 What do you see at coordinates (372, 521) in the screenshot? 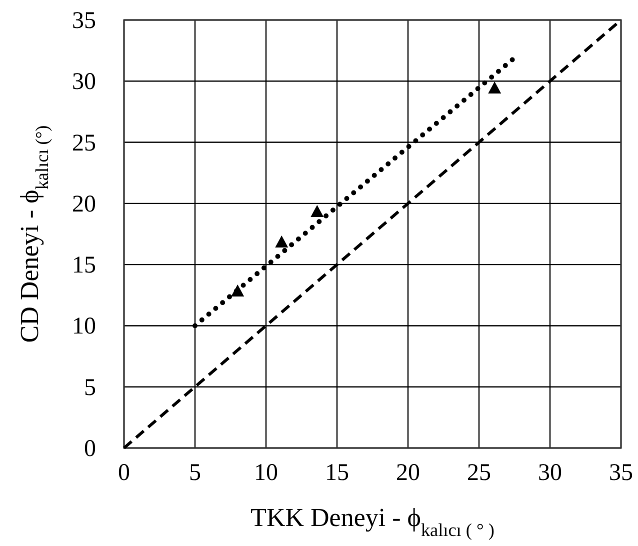
I see `x-axis-title: TKK Deneyi - ϕ$_{kalıcı ( ° )}$` at bounding box center [372, 521].